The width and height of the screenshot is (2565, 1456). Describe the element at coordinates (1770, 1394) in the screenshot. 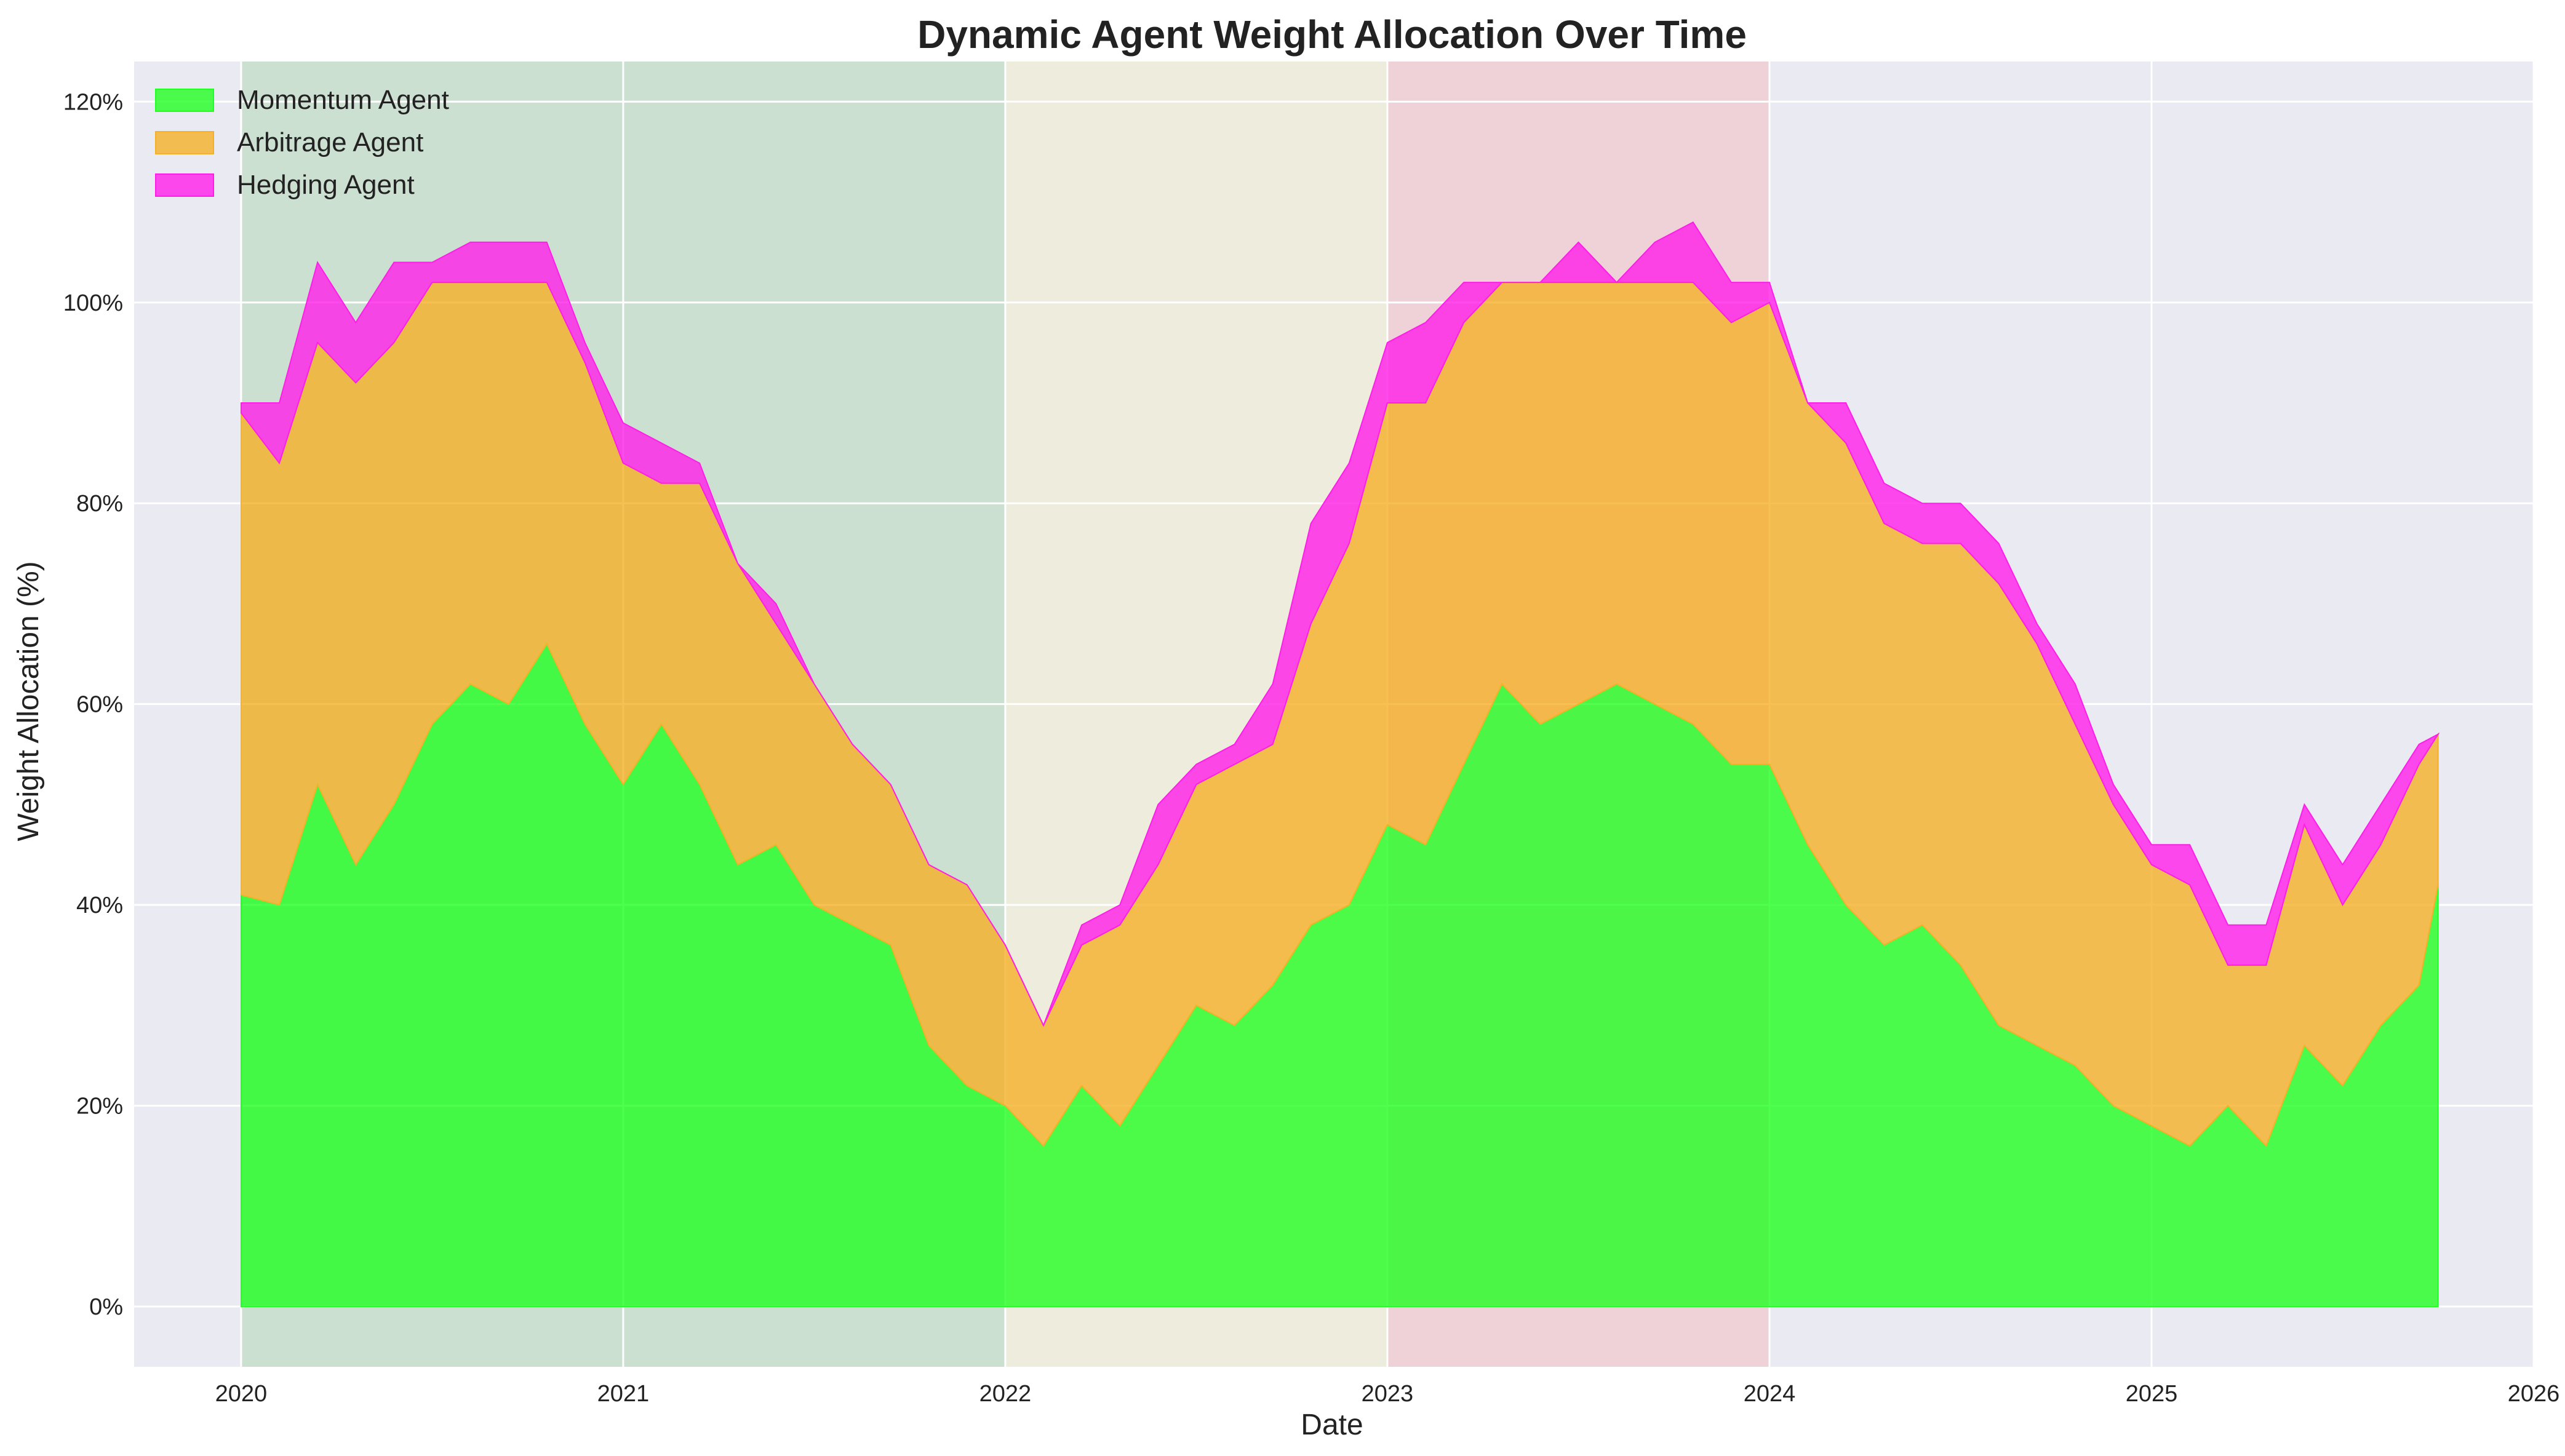

I see `x-tick-label: 2024` at that location.